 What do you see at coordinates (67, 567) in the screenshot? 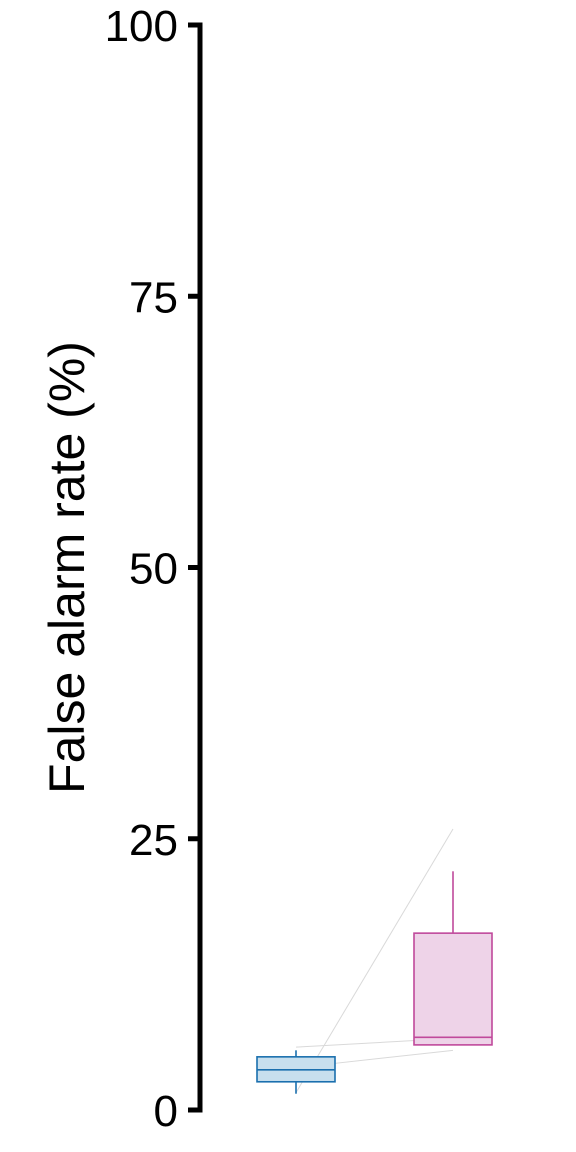
I see `y-axis-title: False alarm rate (%)` at bounding box center [67, 567].